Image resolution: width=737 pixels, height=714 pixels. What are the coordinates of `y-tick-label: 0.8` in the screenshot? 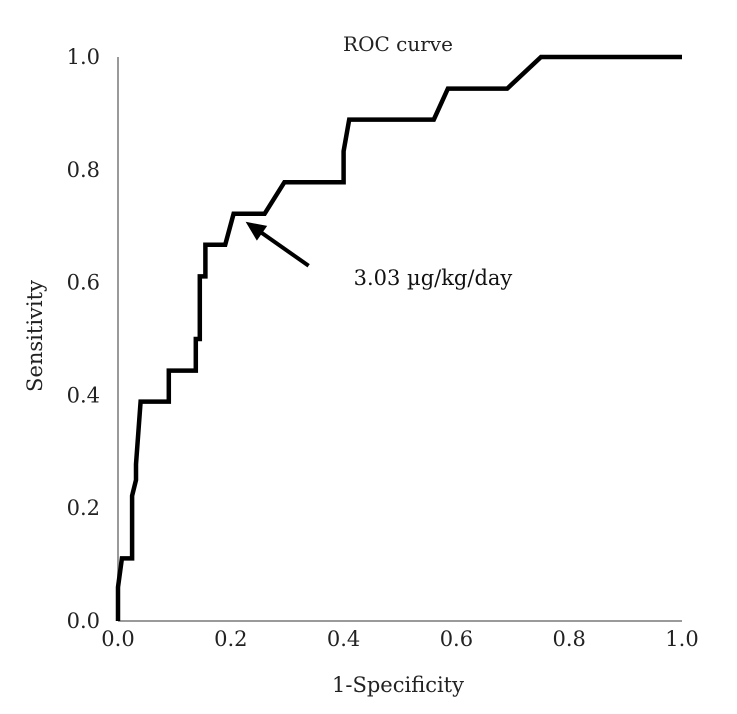 It's located at (83, 170).